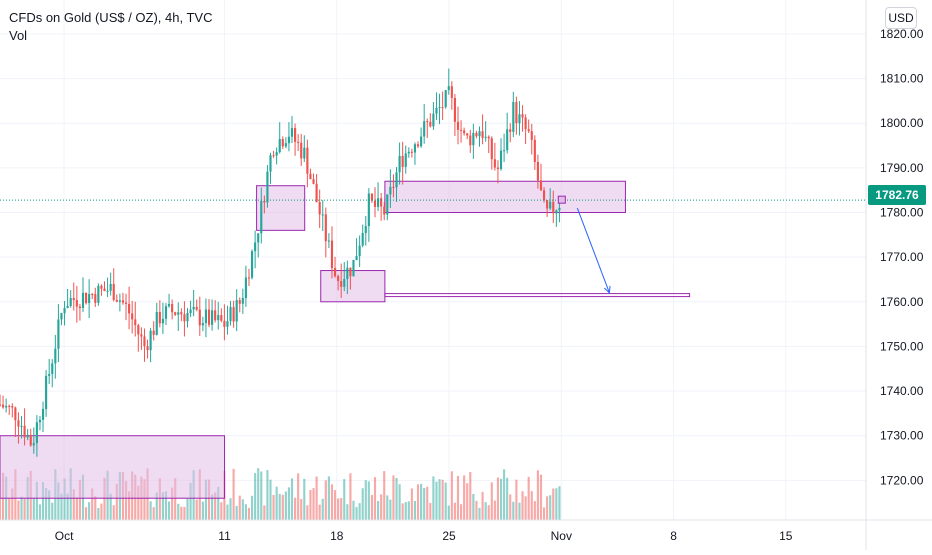 The height and width of the screenshot is (555, 932). Describe the element at coordinates (902, 436) in the screenshot. I see `price-tick-label: 1730.00` at that location.